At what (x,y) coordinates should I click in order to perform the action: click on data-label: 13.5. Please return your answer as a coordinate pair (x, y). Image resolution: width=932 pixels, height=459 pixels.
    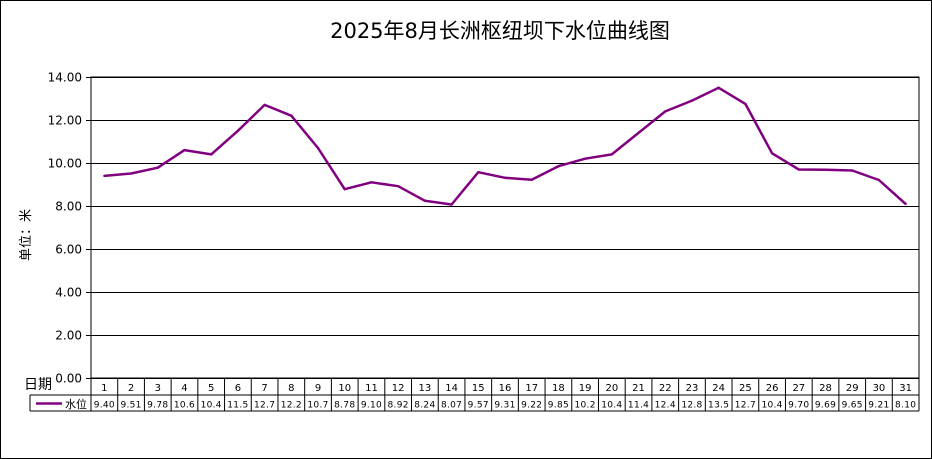
    Looking at the image, I should click on (718, 406).